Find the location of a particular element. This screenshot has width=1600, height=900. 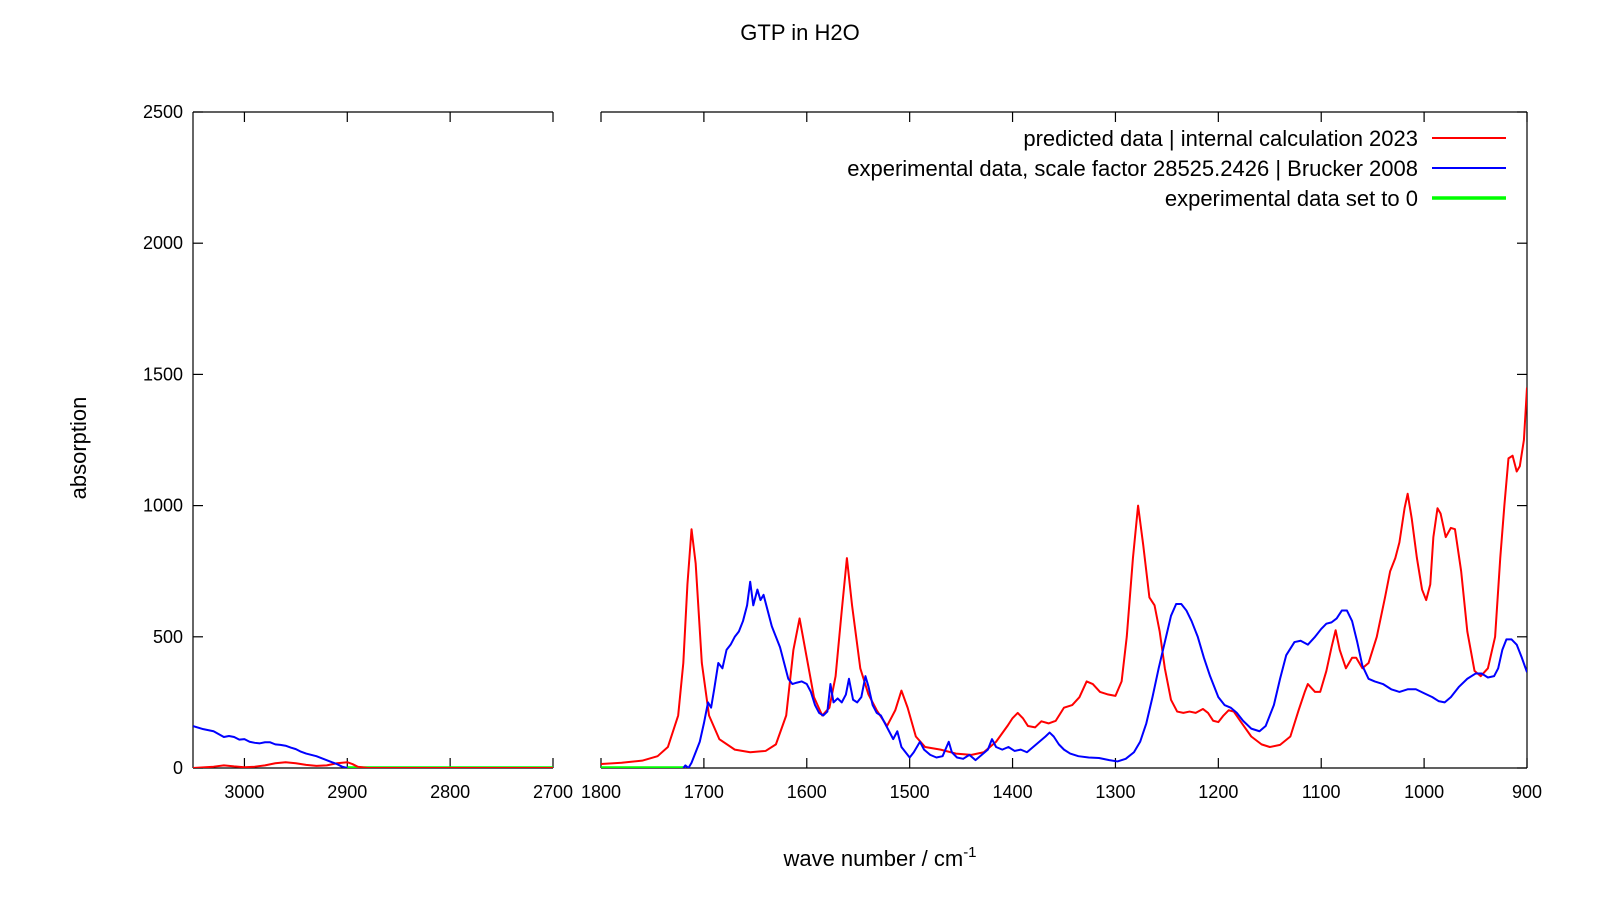

x-tick-label: 1800 is located at coordinates (601, 792).